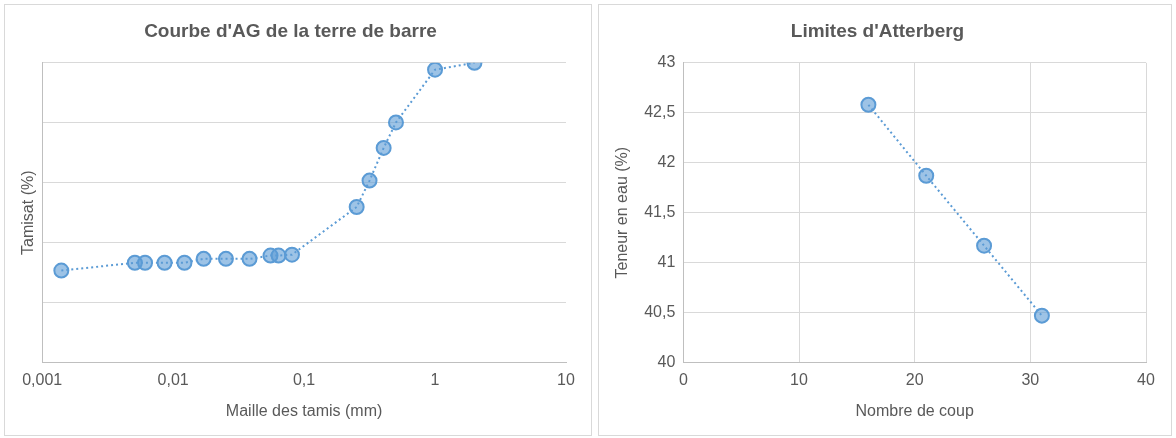  What do you see at coordinates (914, 379) in the screenshot?
I see `x-tick-label: 20` at bounding box center [914, 379].